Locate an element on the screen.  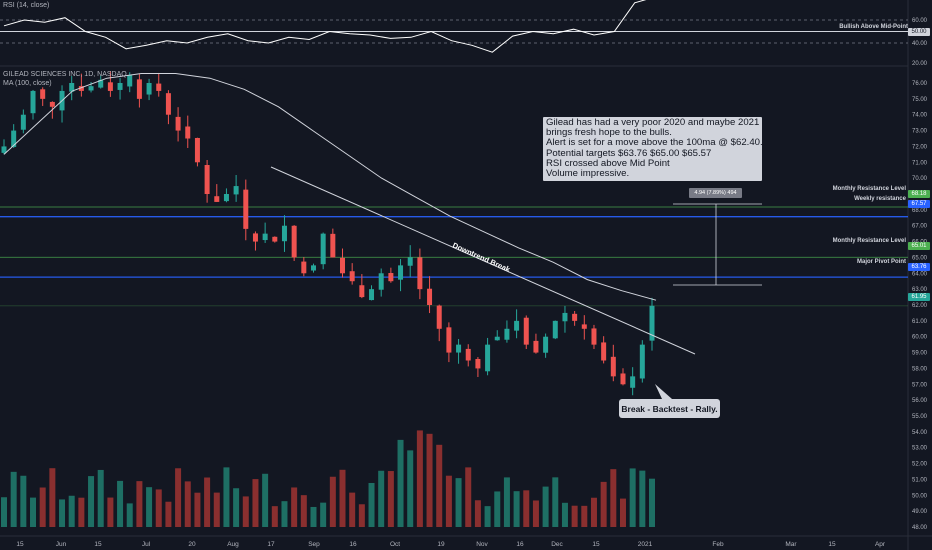
x-tick-label: Apr is located at coordinates (880, 544).